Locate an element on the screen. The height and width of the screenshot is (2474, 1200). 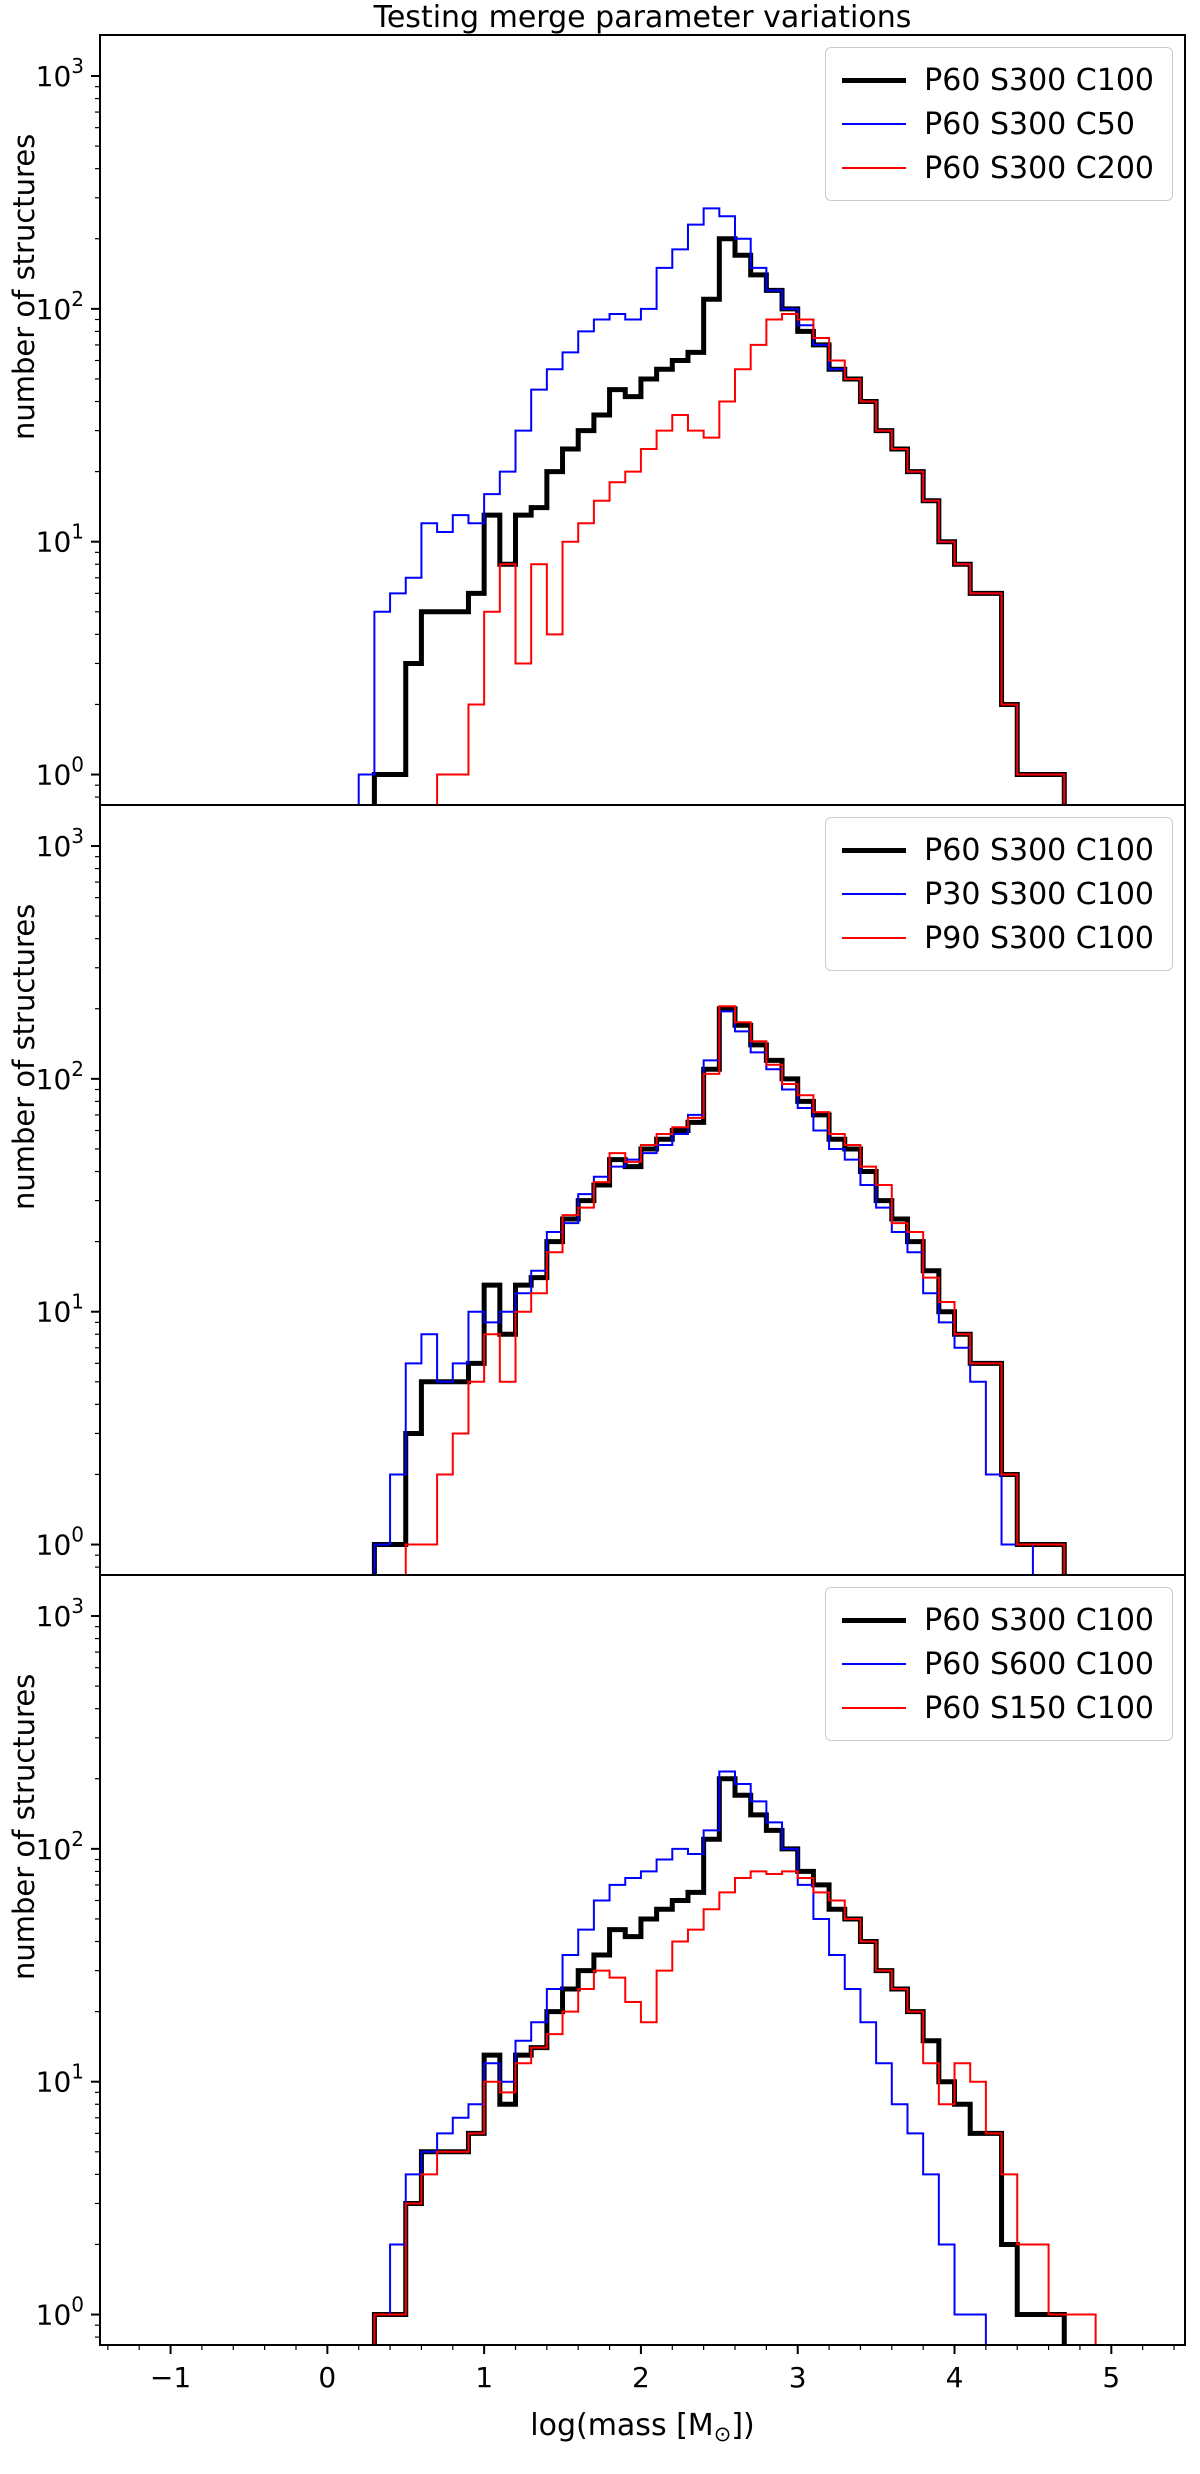
legend-entry: P30 S300 C100 is located at coordinates (998, 894).